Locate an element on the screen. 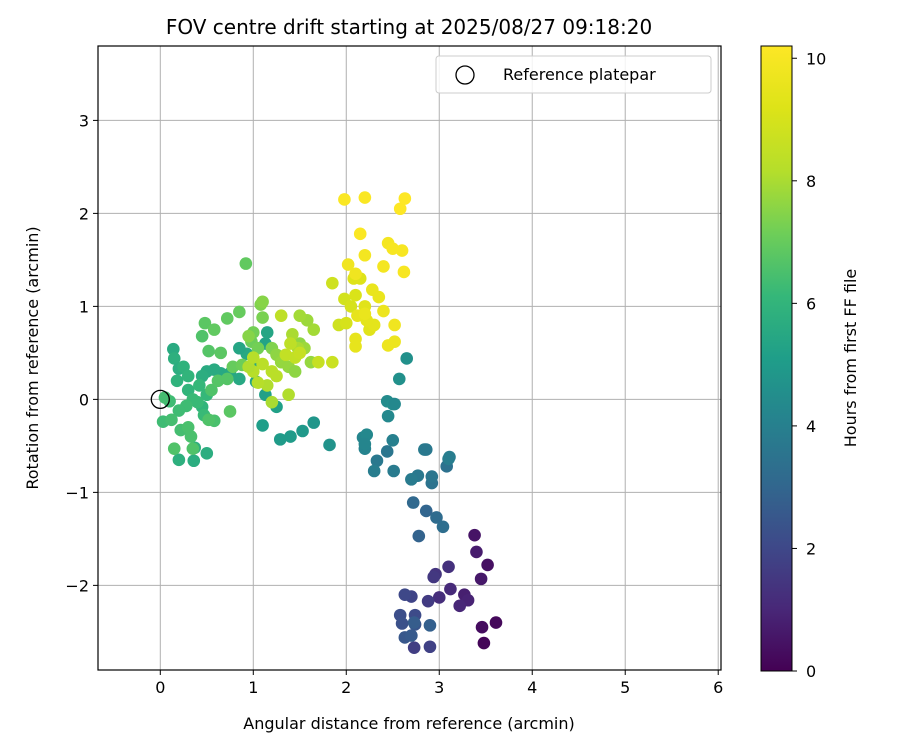  colorbar-tick-label: 0 is located at coordinates (811, 671).